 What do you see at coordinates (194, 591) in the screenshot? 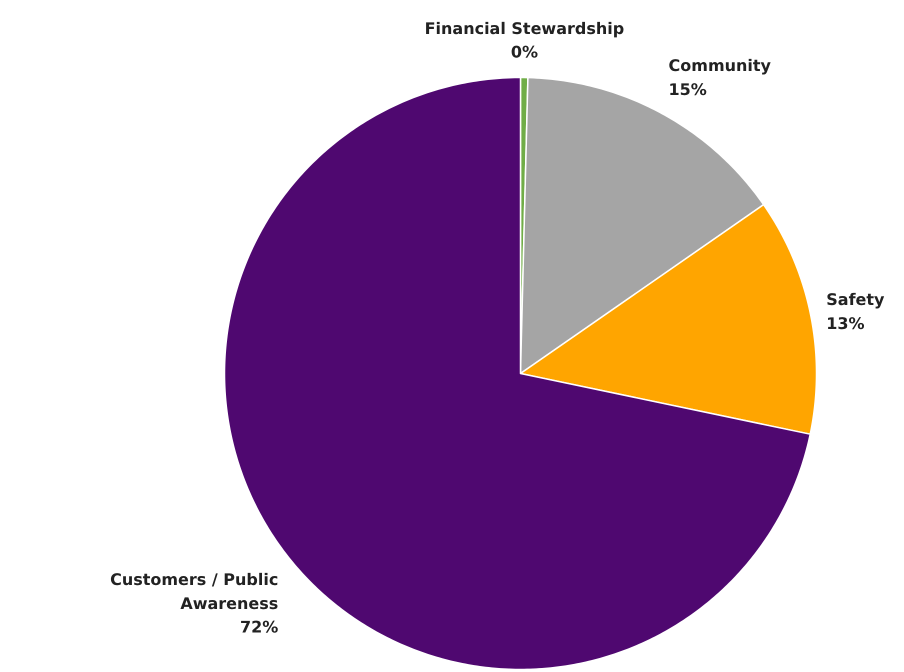
I see `slice-label: Customers / Public Awareness` at bounding box center [194, 591].